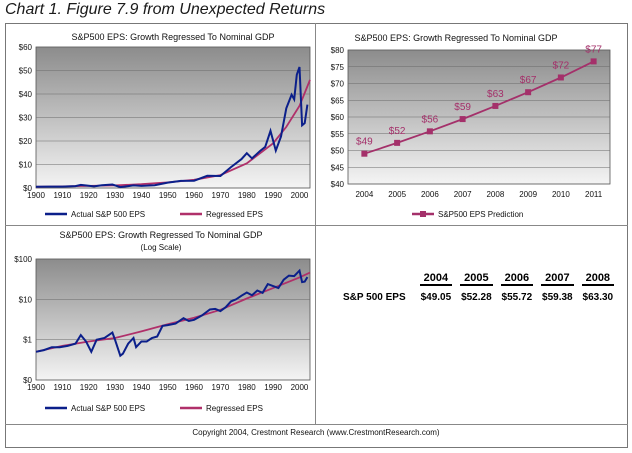 This screenshot has height=453, width=632. Describe the element at coordinates (517, 297) in the screenshot. I see `eps-table-cell: $55.72` at that location.